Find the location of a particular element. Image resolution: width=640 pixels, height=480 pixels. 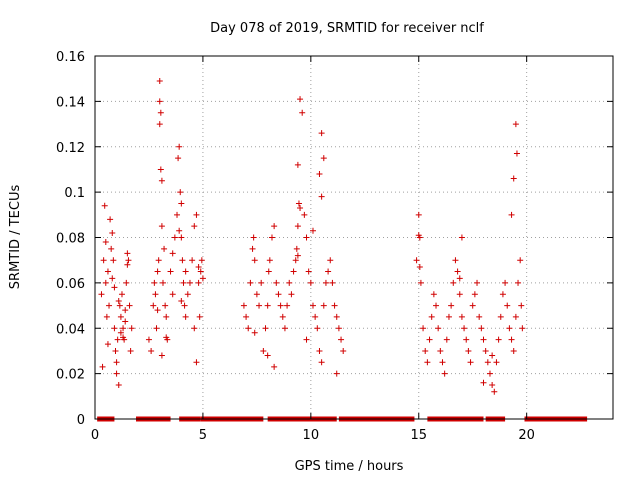

y-tick-label: 0.04 is located at coordinates (70, 329).